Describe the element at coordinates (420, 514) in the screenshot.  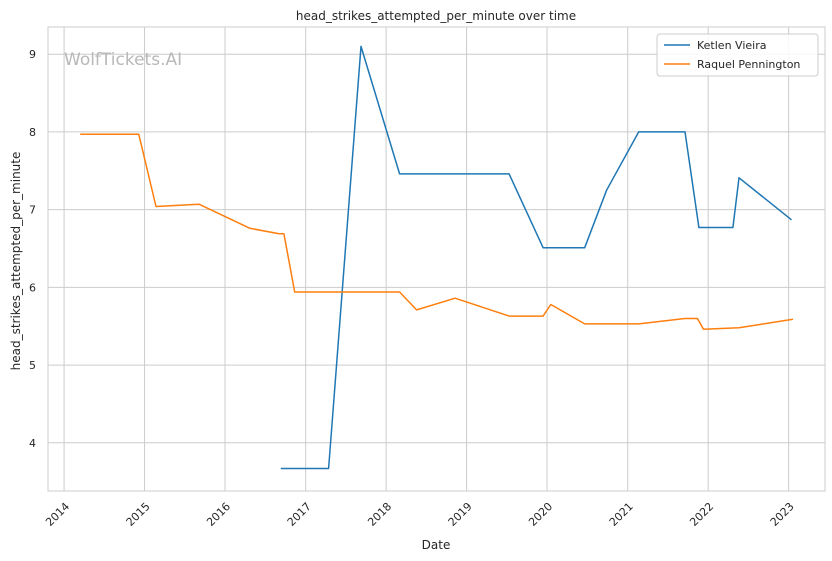
I see `x-tick-labels: 2014 2015 2016 2017 2018 2019 2020 2021 2022 2023` at that location.